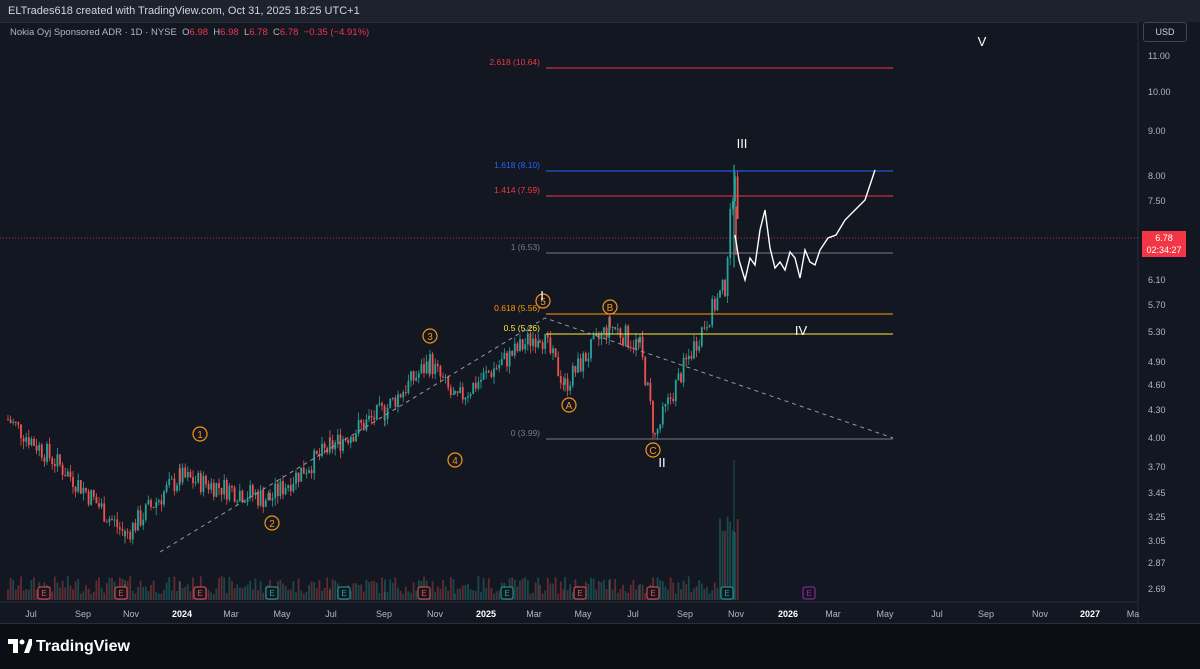 The image size is (1200, 669). What do you see at coordinates (610, 307) in the screenshot?
I see `wave-b-circle` at bounding box center [610, 307].